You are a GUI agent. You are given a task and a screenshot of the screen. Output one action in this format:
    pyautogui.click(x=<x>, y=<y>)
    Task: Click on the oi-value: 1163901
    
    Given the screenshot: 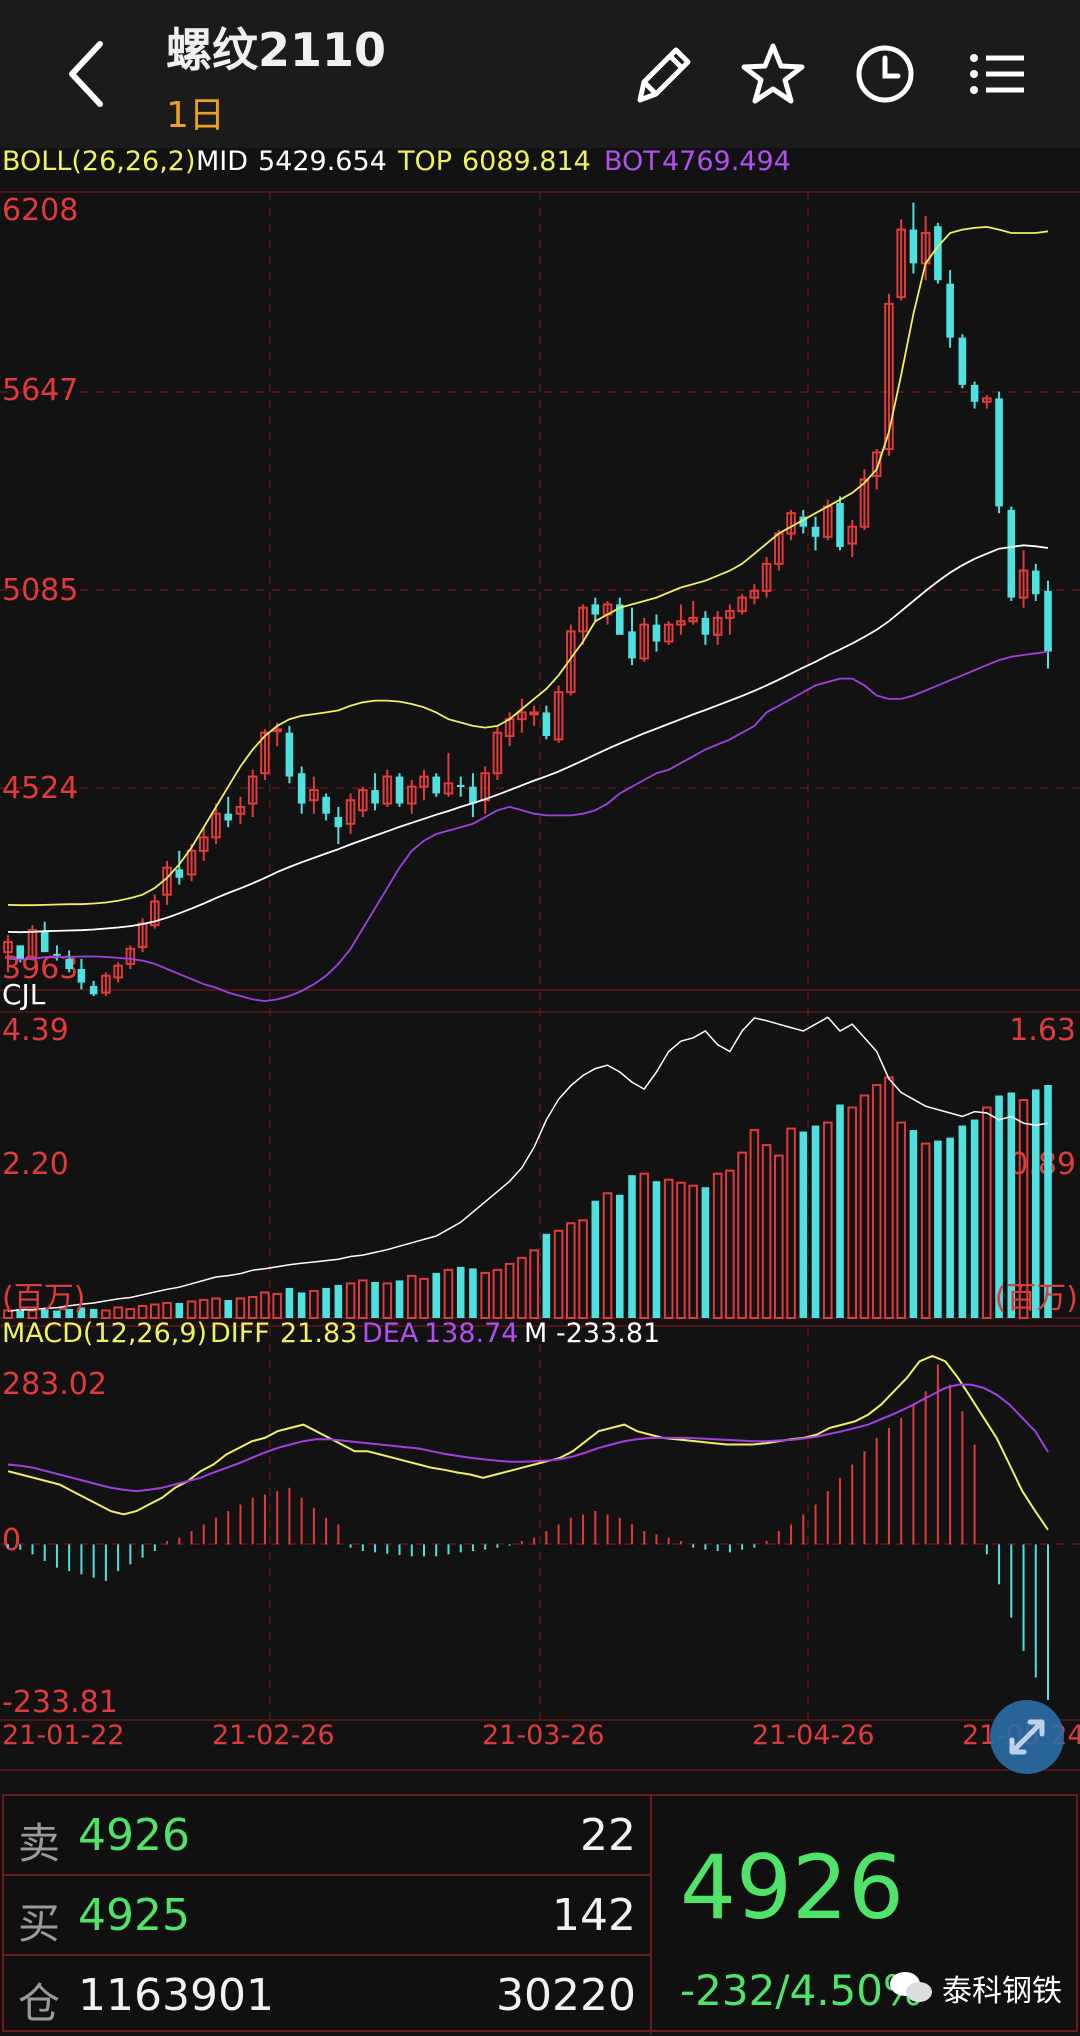 What is the action you would take?
    pyautogui.click(x=176, y=1995)
    